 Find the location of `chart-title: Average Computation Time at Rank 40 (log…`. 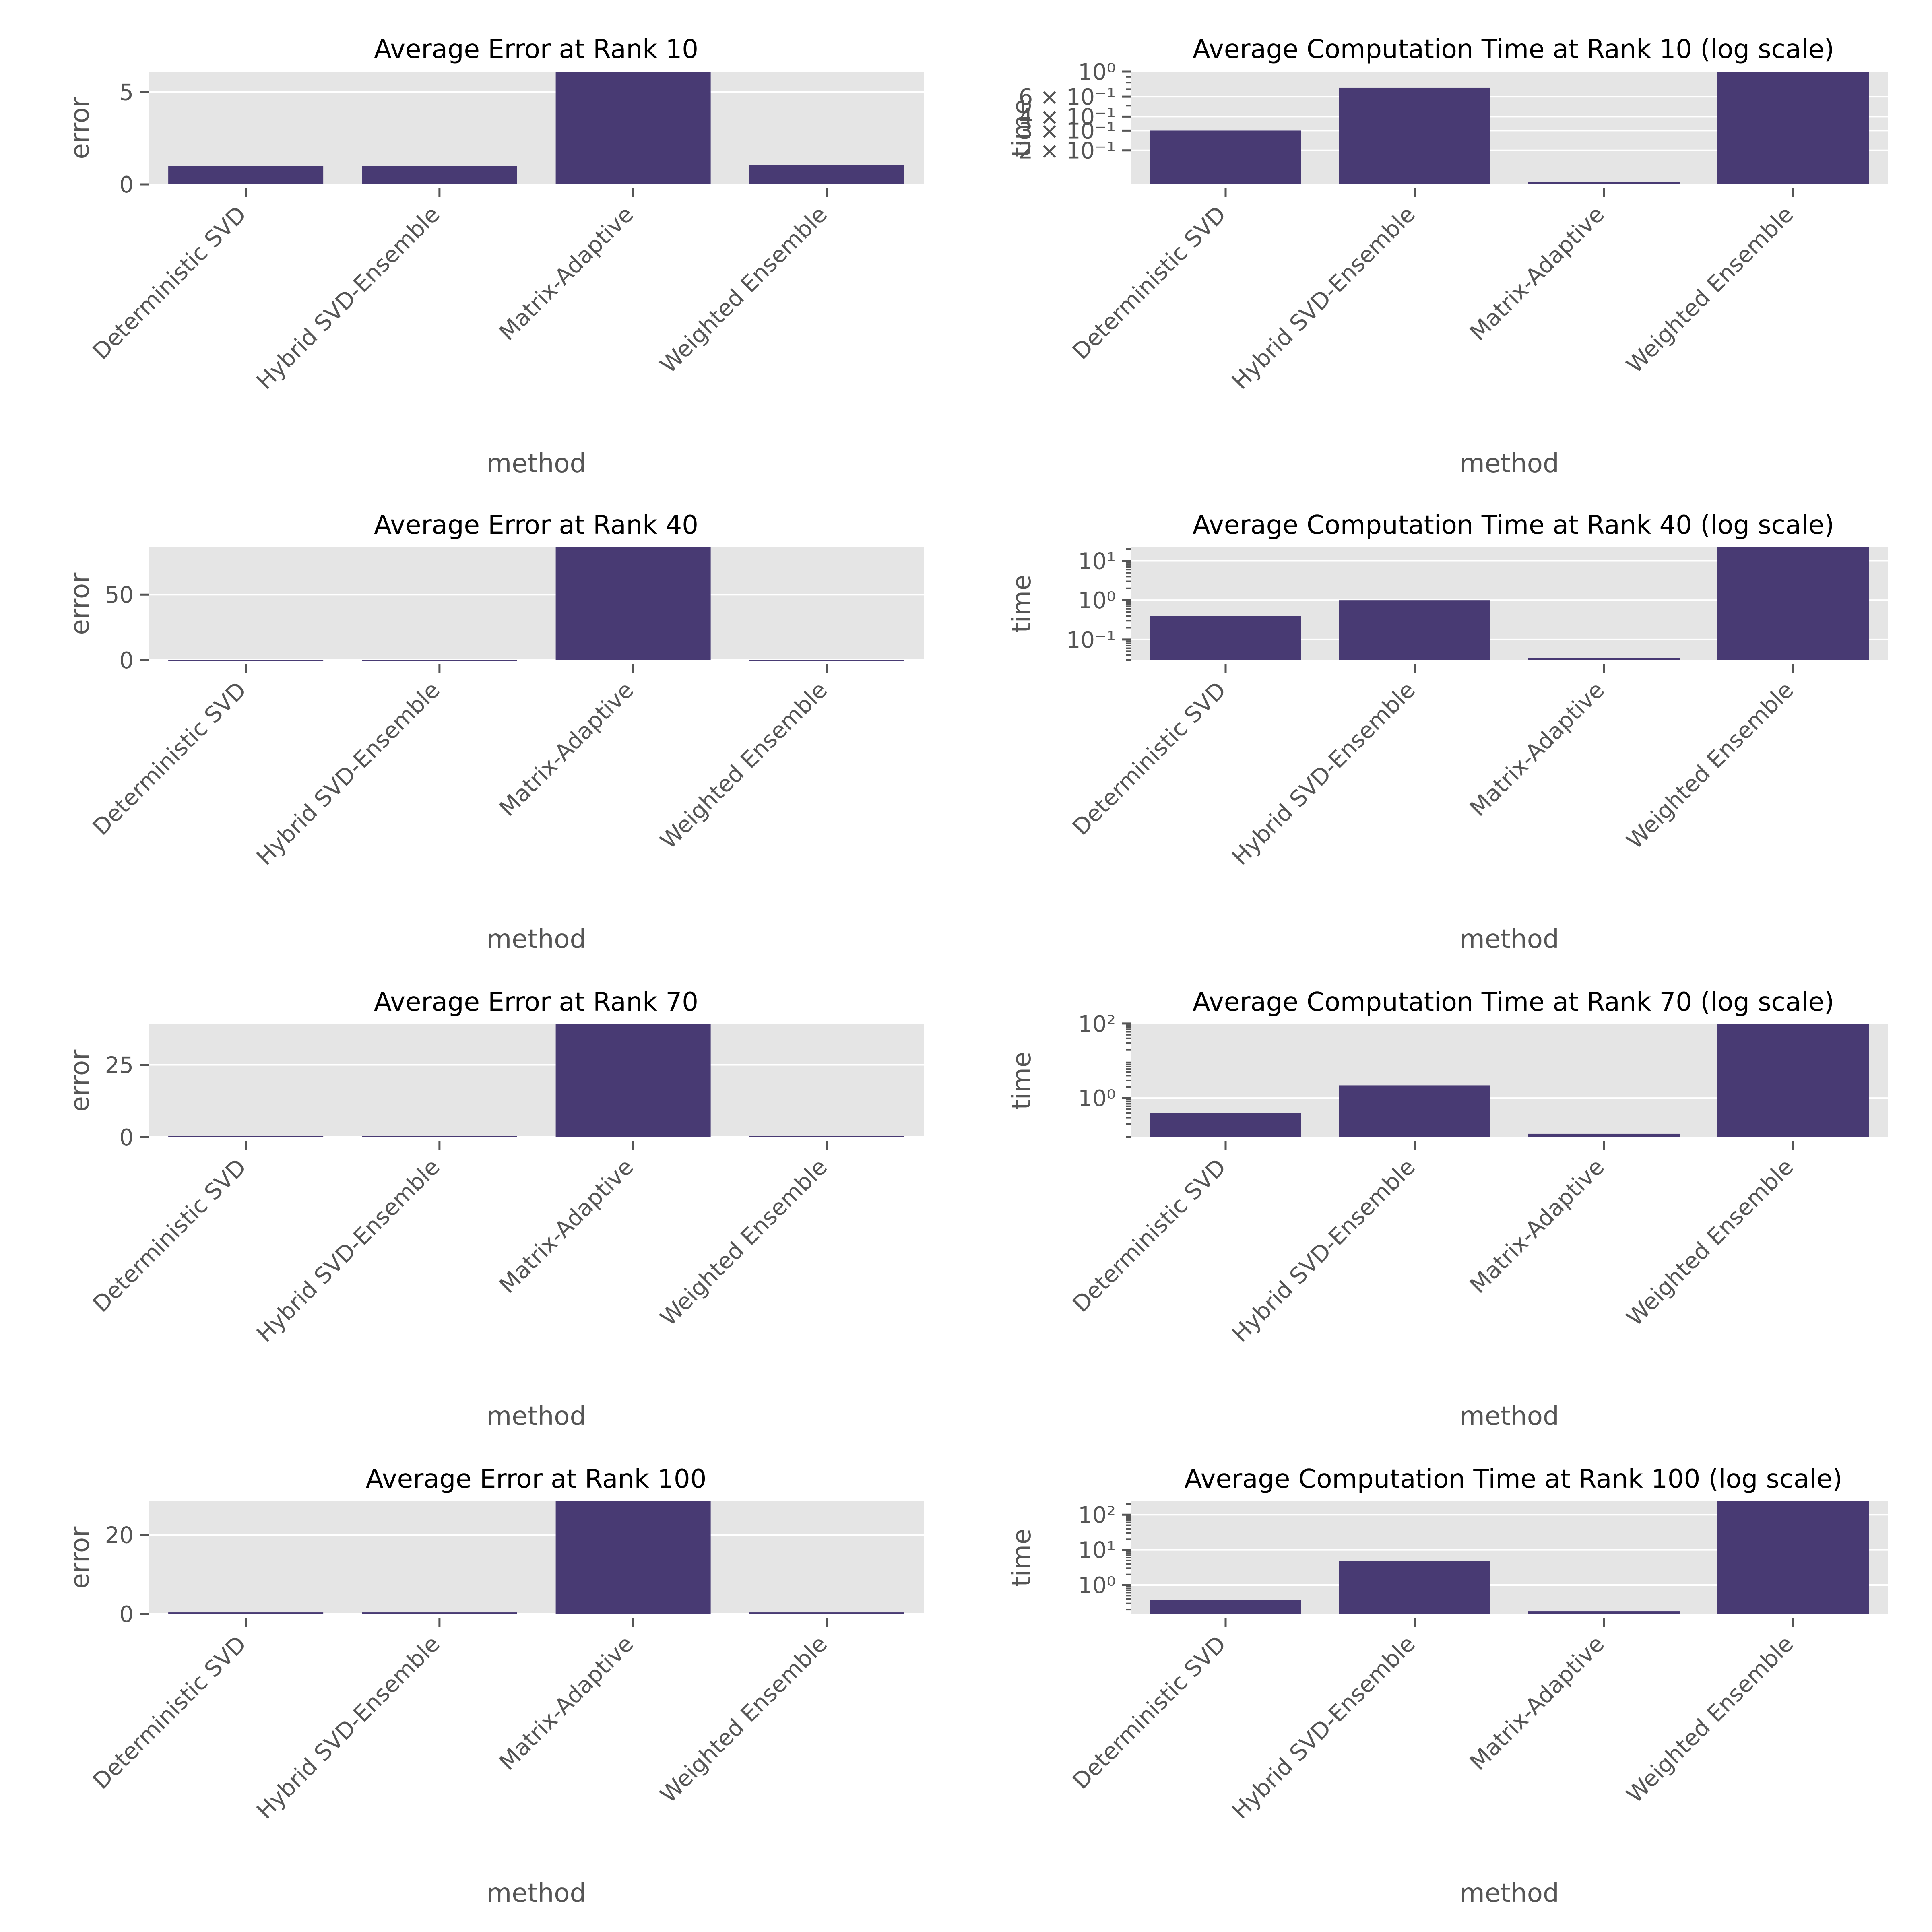

chart-title: Average Computation Time at Rank 40 (log… is located at coordinates (1513, 525).